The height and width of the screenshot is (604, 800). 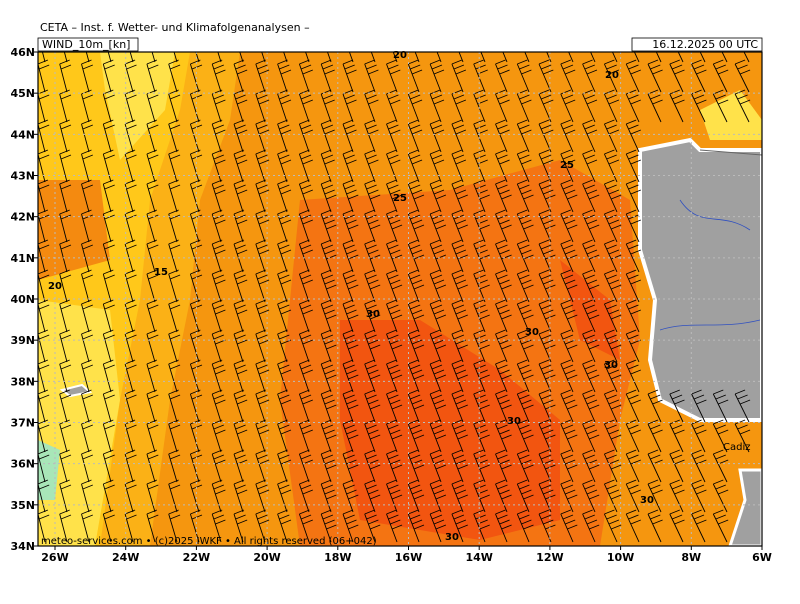 I want to click on contour-label: 30, so click(x=514, y=421).